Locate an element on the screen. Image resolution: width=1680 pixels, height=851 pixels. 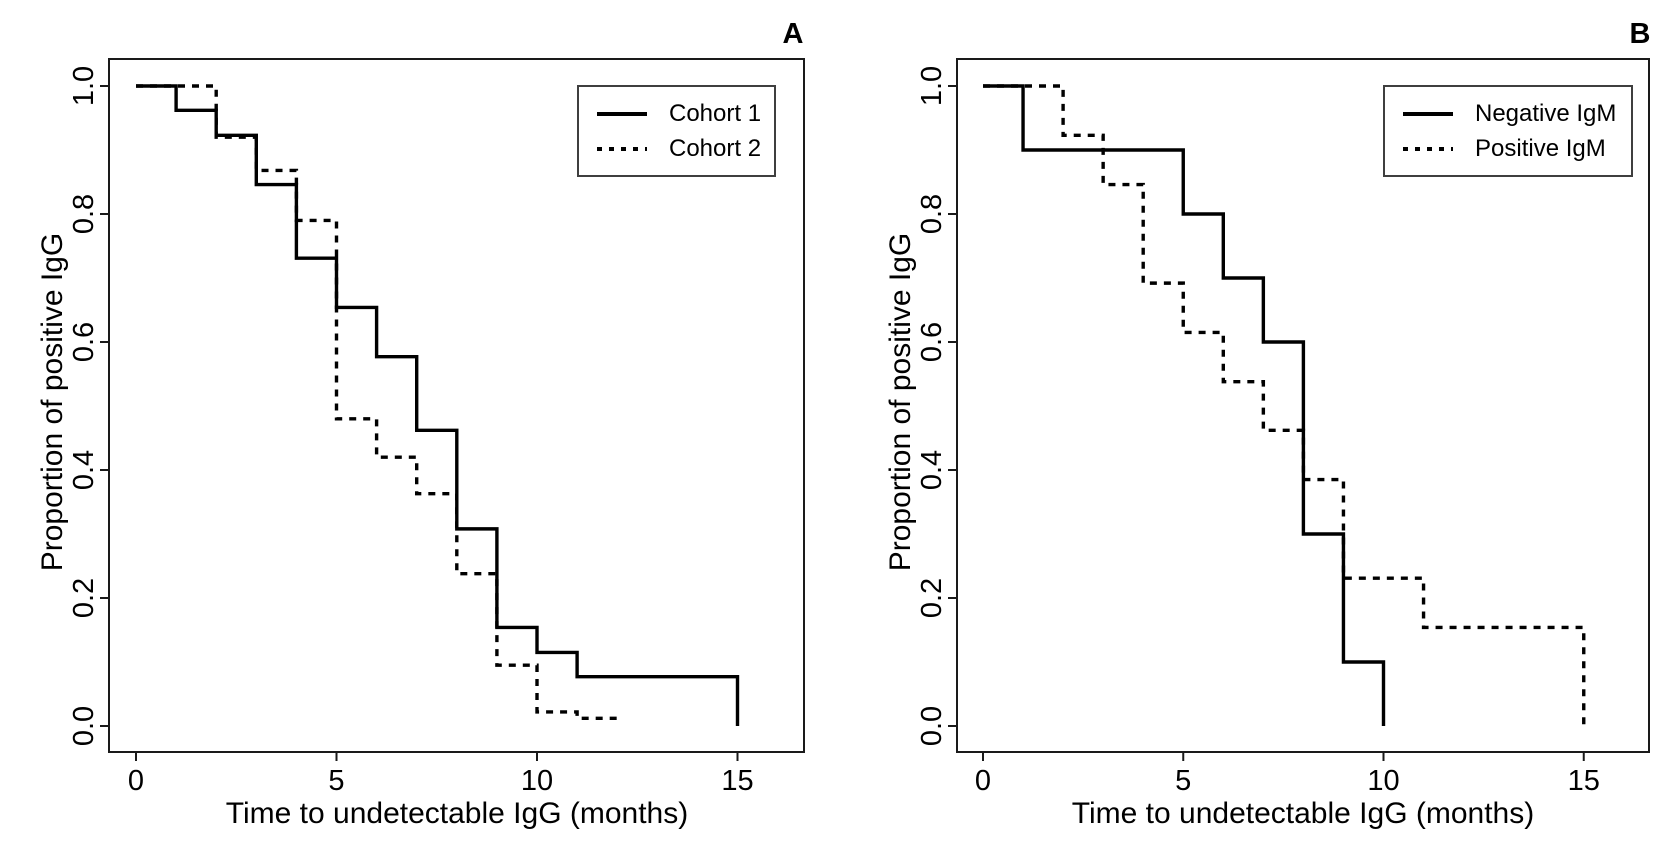
y-tick-label-b: 0.6 is located at coordinates (932, 342).